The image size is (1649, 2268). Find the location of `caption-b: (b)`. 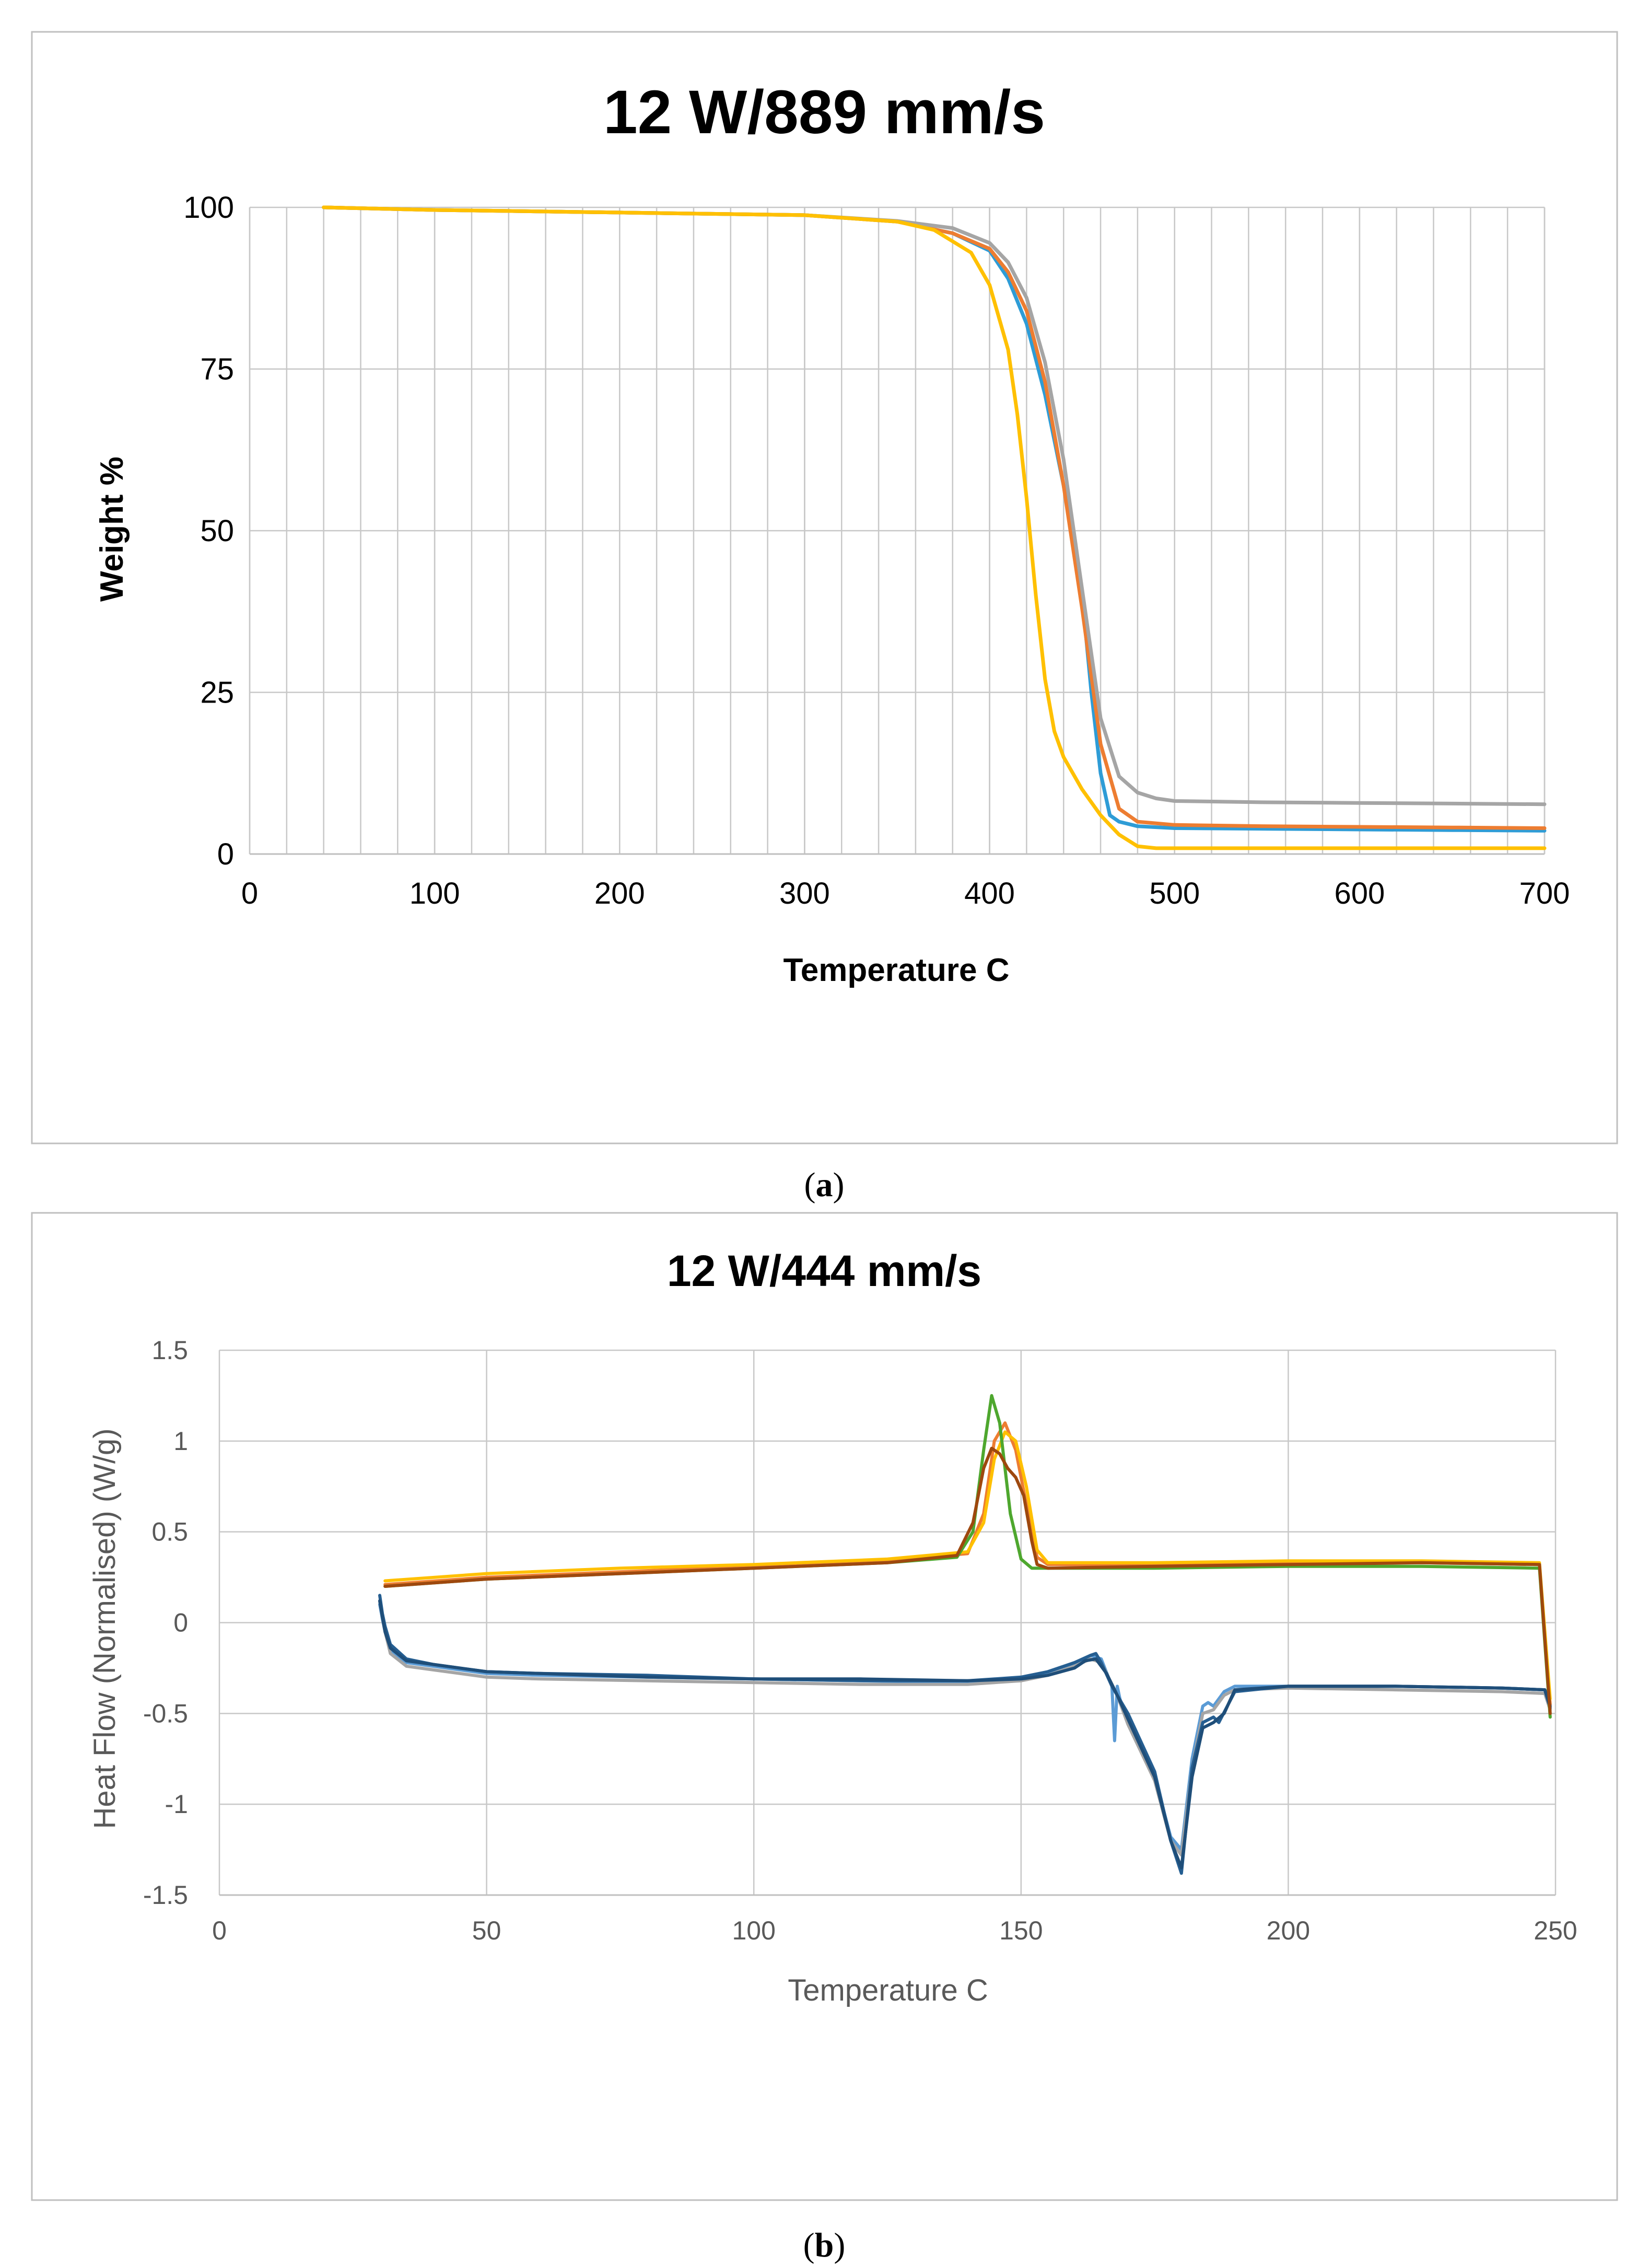

caption-b: (b) is located at coordinates (825, 2245).